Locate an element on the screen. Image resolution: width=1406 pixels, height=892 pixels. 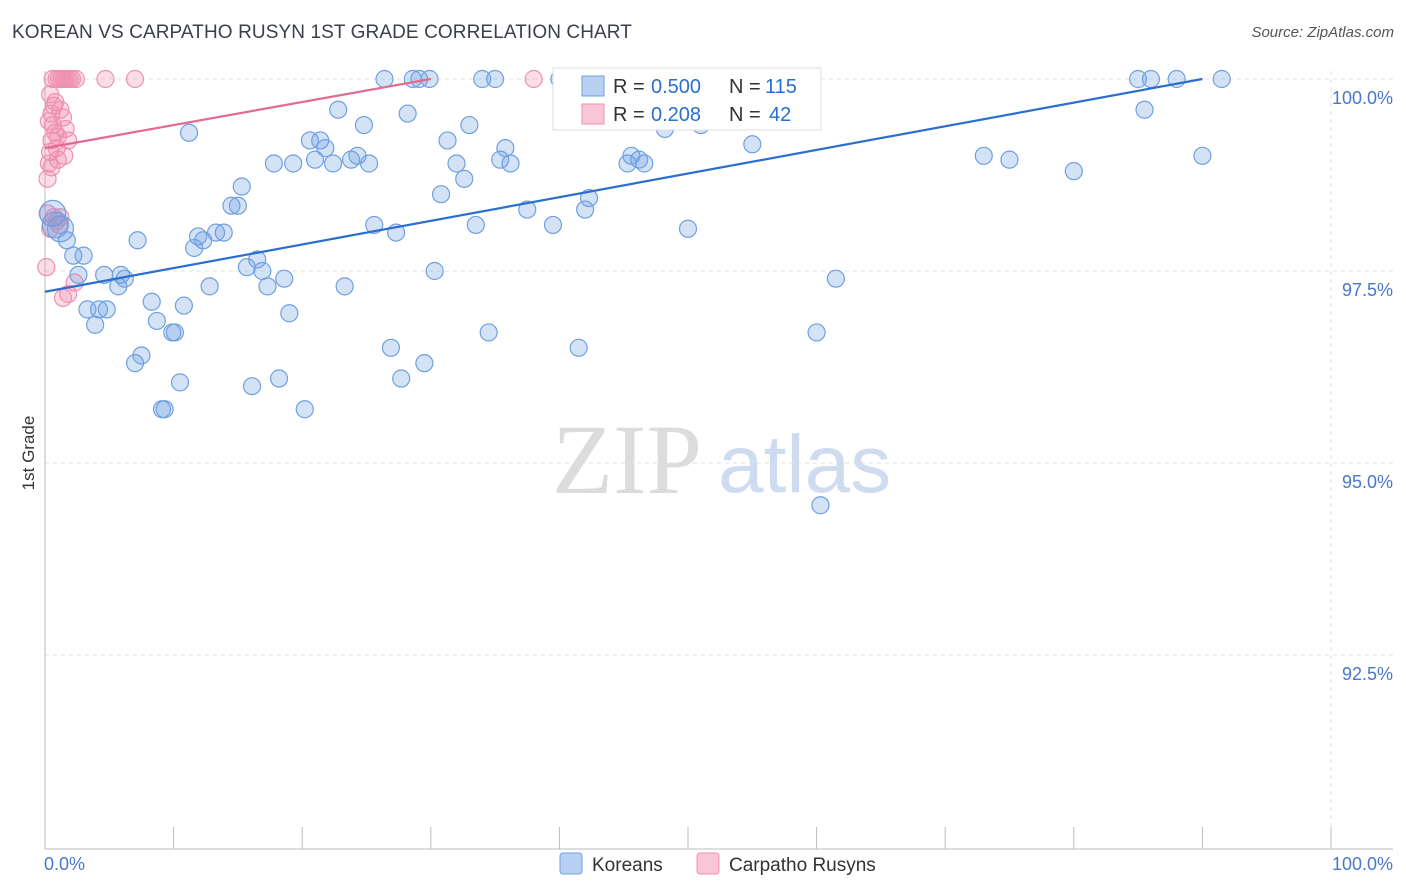
x-tick-label-0: 0.0% is located at coordinates (64, 864).